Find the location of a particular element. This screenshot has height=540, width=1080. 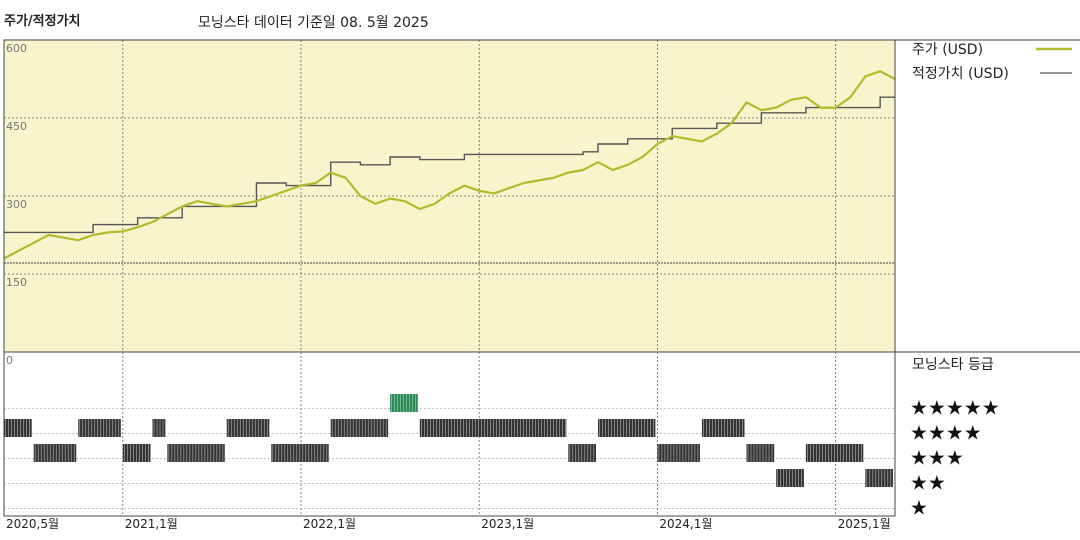

x-tick-label: 2023,1월 is located at coordinates (507, 524).